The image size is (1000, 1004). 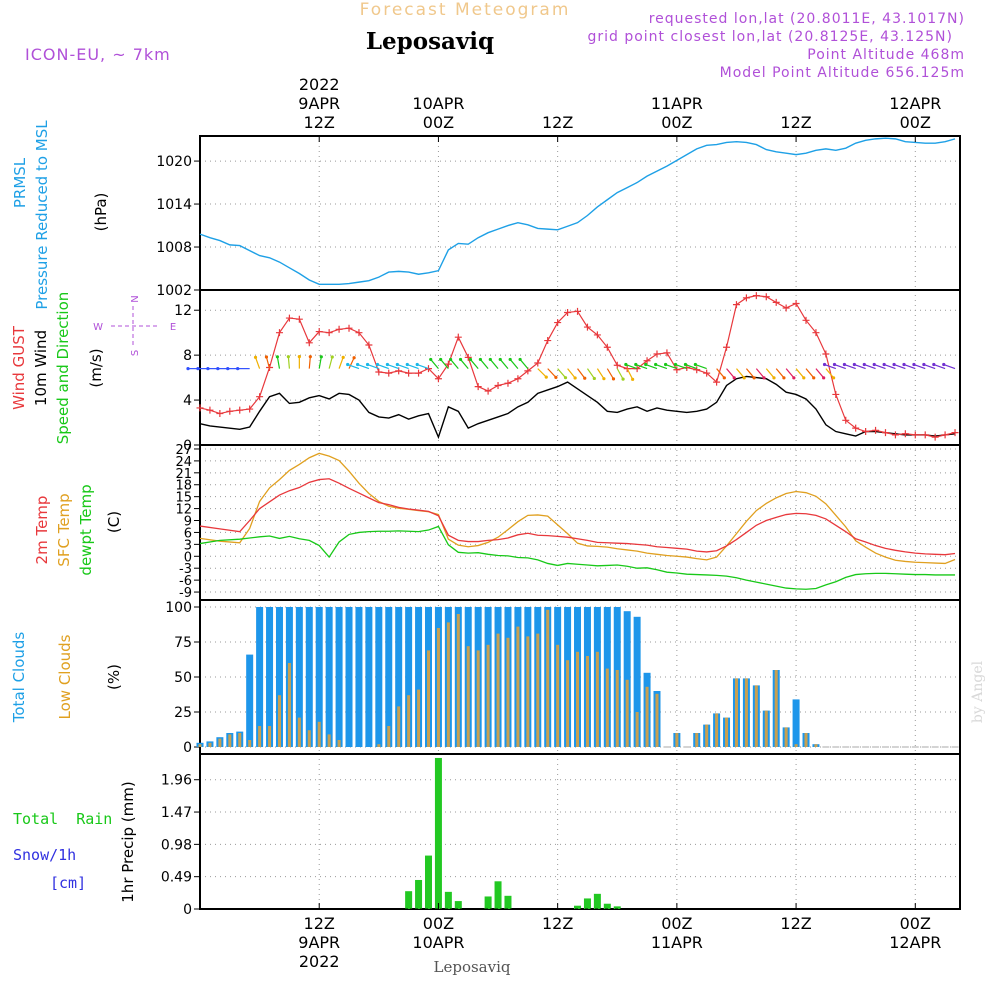 What do you see at coordinates (183, 713) in the screenshot?
I see `y-tick-label: 25` at bounding box center [183, 713].